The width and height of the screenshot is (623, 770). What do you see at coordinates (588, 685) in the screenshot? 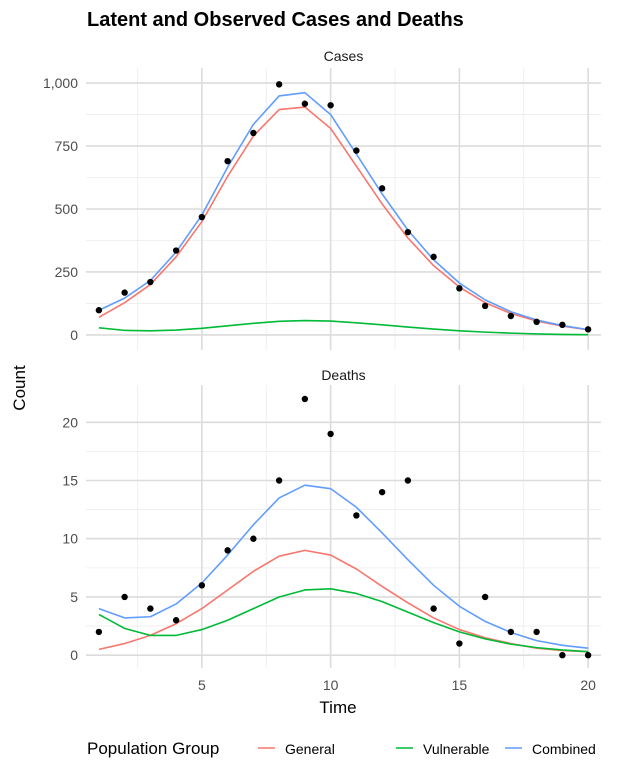
I see `x-tick-label: 20` at bounding box center [588, 685].